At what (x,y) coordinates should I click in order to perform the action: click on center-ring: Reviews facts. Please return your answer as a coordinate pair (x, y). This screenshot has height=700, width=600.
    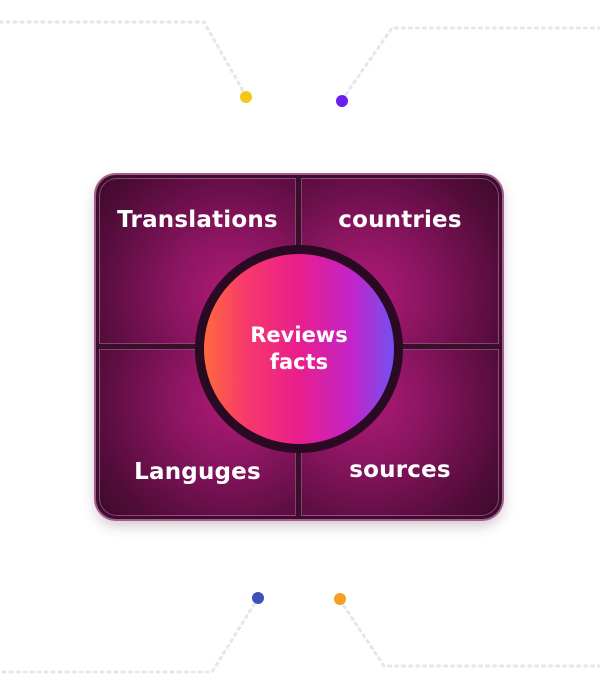
    Looking at the image, I should click on (299, 349).